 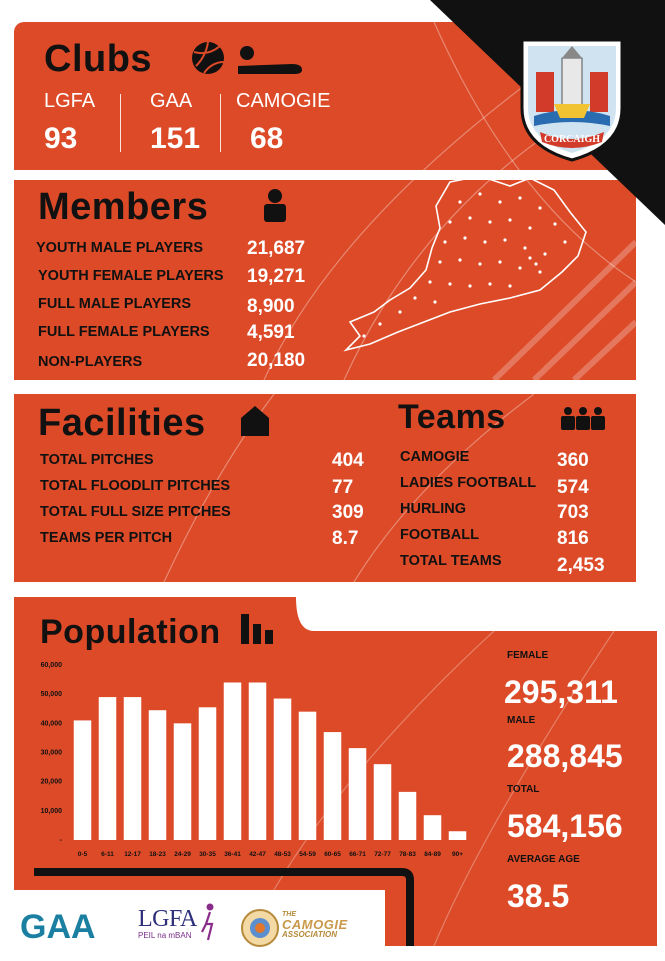 I want to click on x-tick-label: 36-41, so click(x=232, y=854).